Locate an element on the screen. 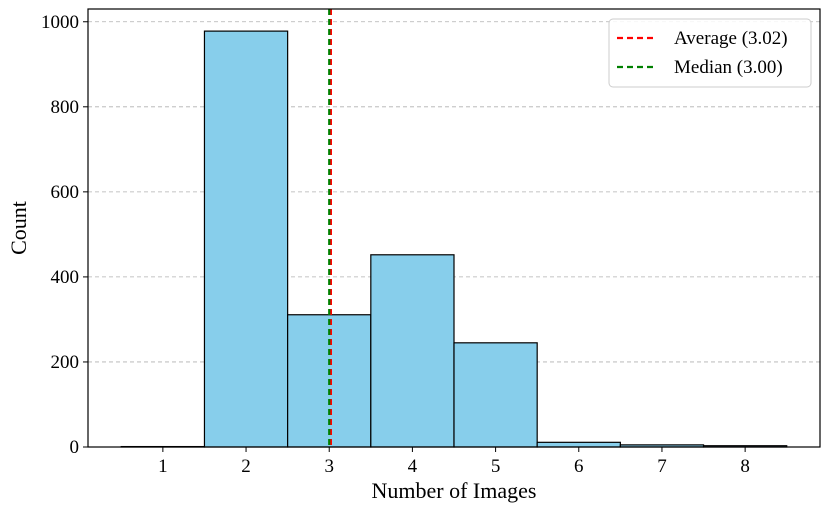 The height and width of the screenshot is (511, 830). reference-lines is located at coordinates (330, 228).